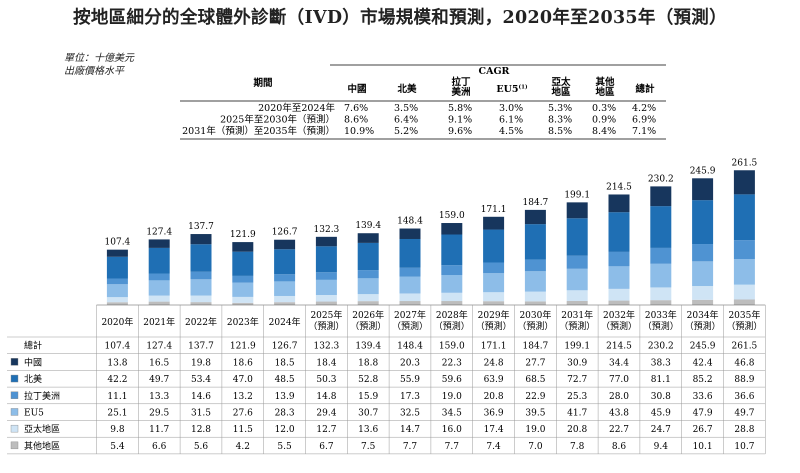 This screenshot has height=473, width=800. What do you see at coordinates (400, 18) in the screenshot?
I see `chart-title: 按地區細分的全球體外診斷（IVD）市場規模和預測，2020年至2035年（預測）` at bounding box center [400, 18].